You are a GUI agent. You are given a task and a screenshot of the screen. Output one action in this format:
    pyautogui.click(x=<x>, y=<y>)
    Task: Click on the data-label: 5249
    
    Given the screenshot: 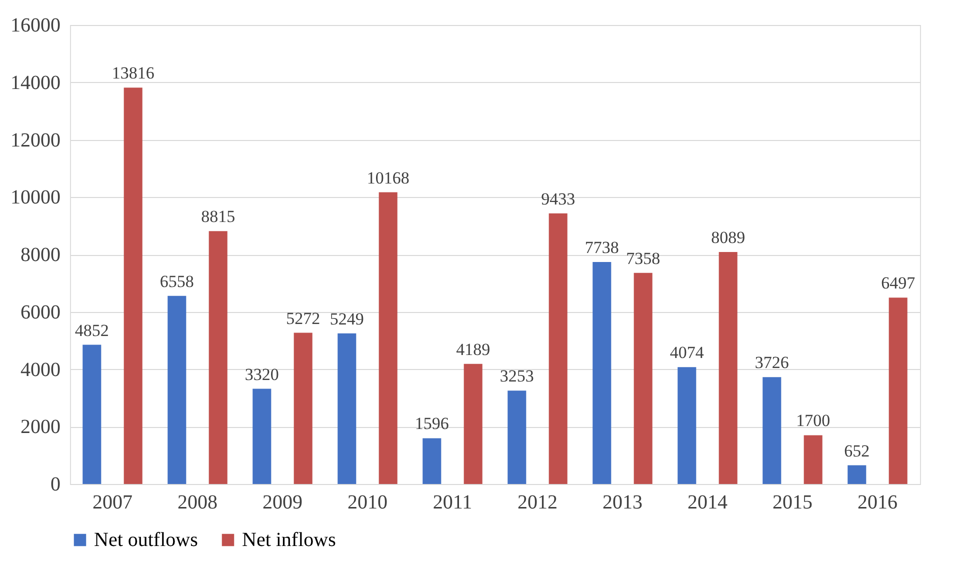 What is the action you would take?
    pyautogui.click(x=347, y=318)
    